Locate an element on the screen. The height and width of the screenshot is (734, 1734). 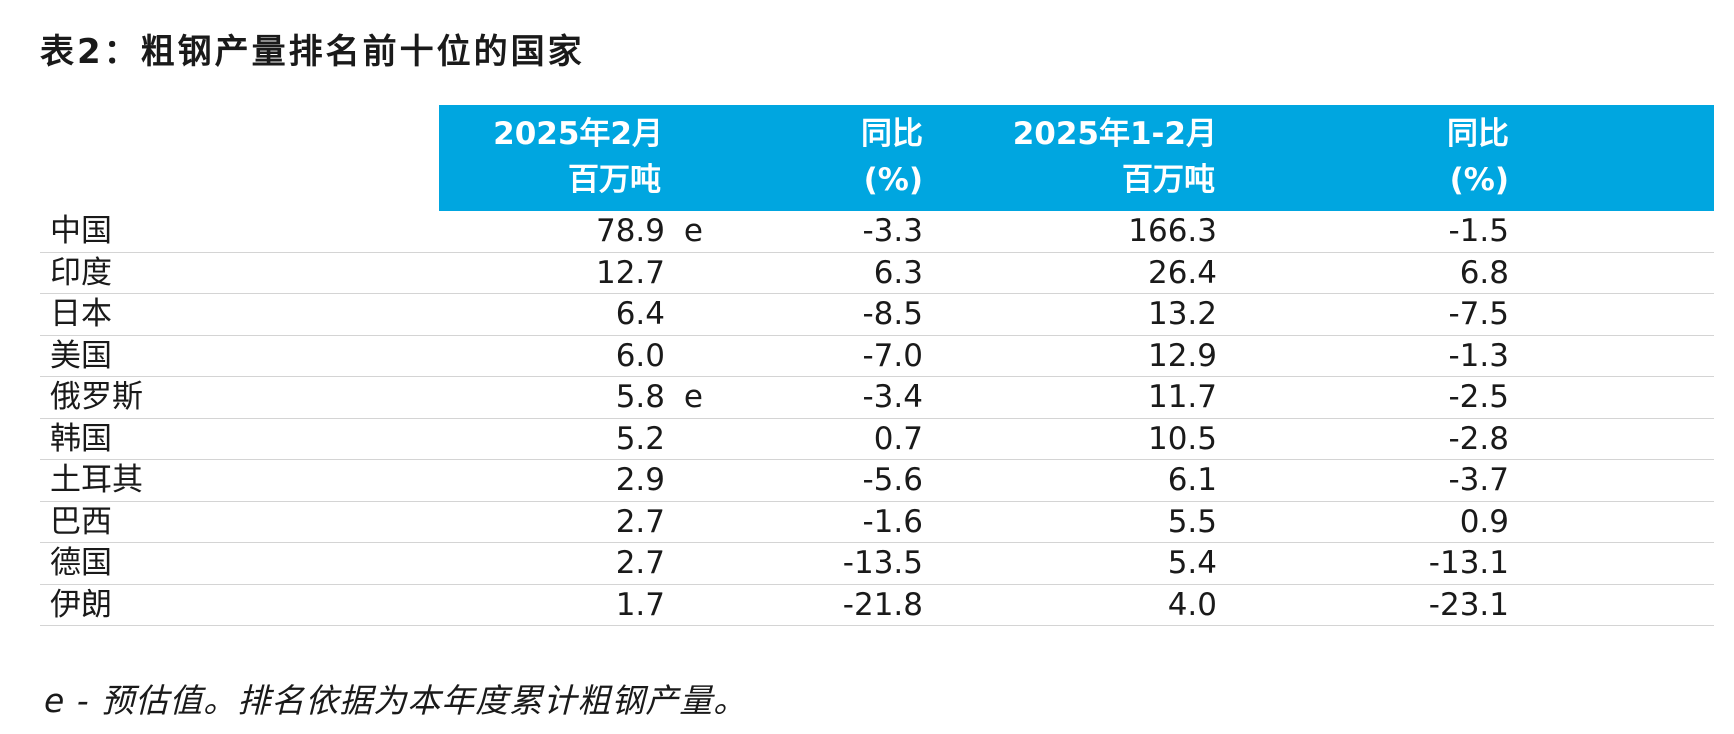
header-ytd-yoy-label: 同比 is located at coordinates (1478, 134).